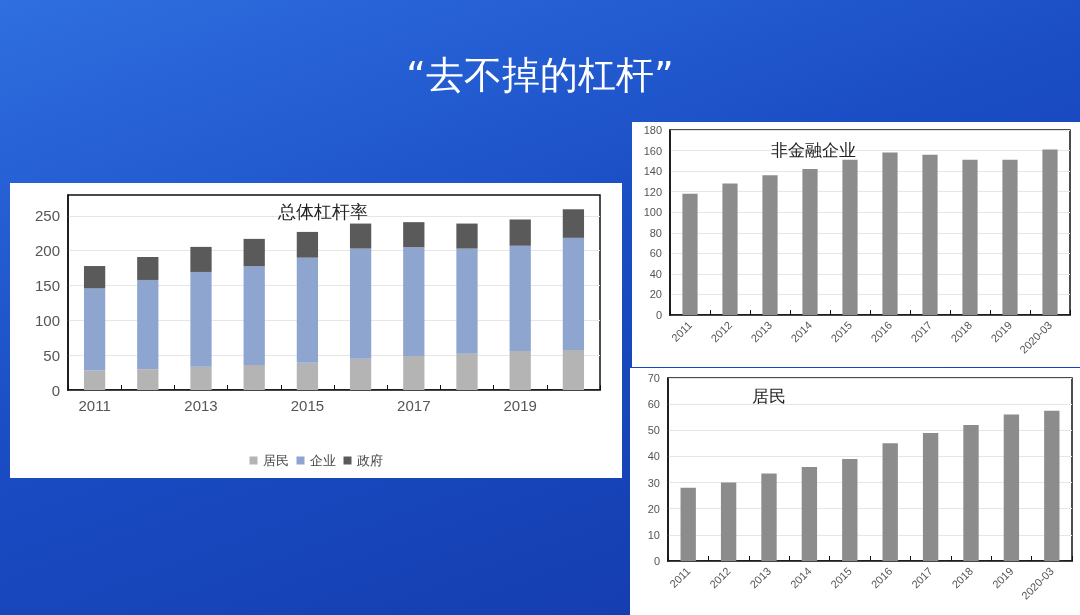  I want to click on y-tick-label: 80, so click(655, 232).